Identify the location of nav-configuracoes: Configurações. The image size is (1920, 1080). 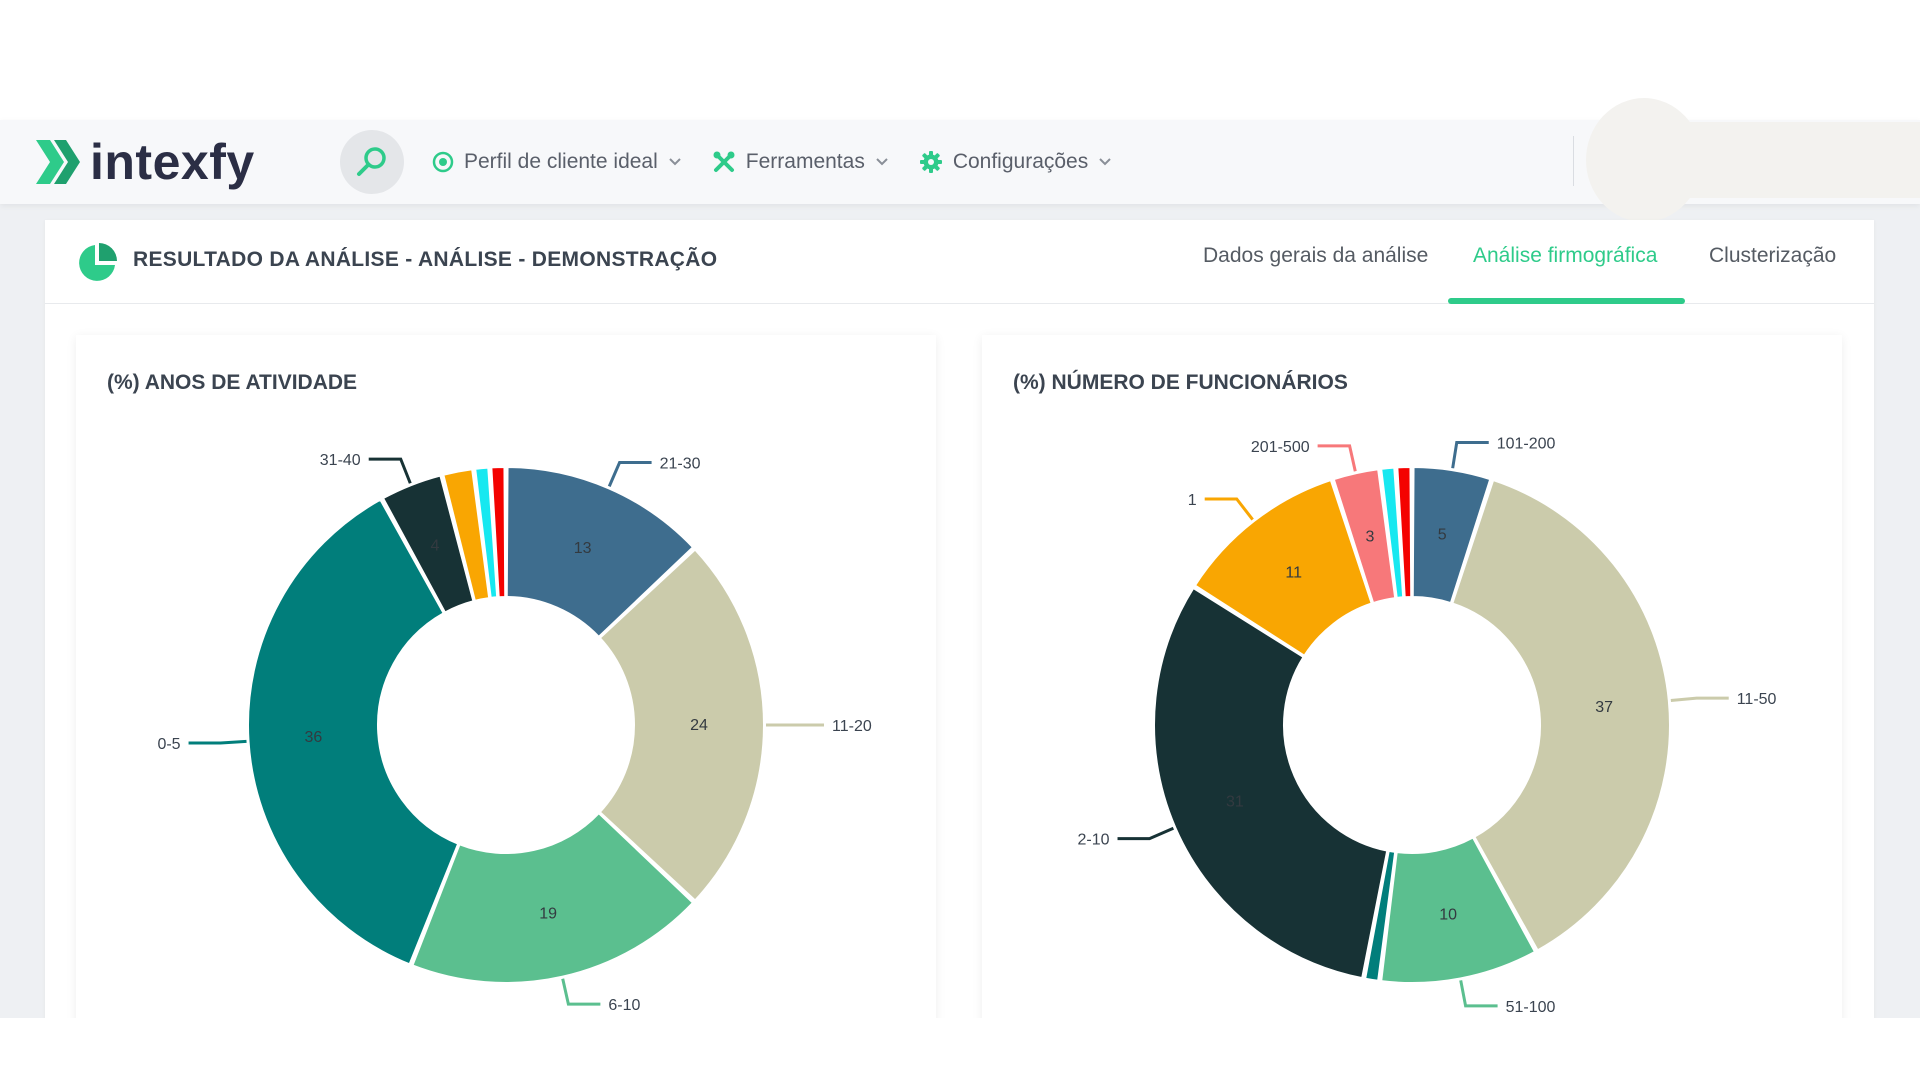
(1015, 162).